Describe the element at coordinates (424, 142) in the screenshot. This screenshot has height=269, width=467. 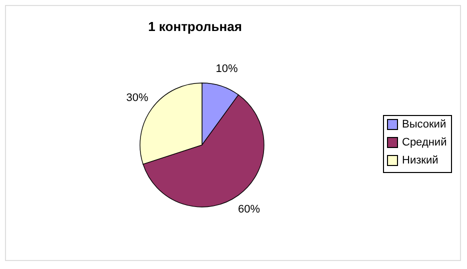
I see `legend-label: Средний` at that location.